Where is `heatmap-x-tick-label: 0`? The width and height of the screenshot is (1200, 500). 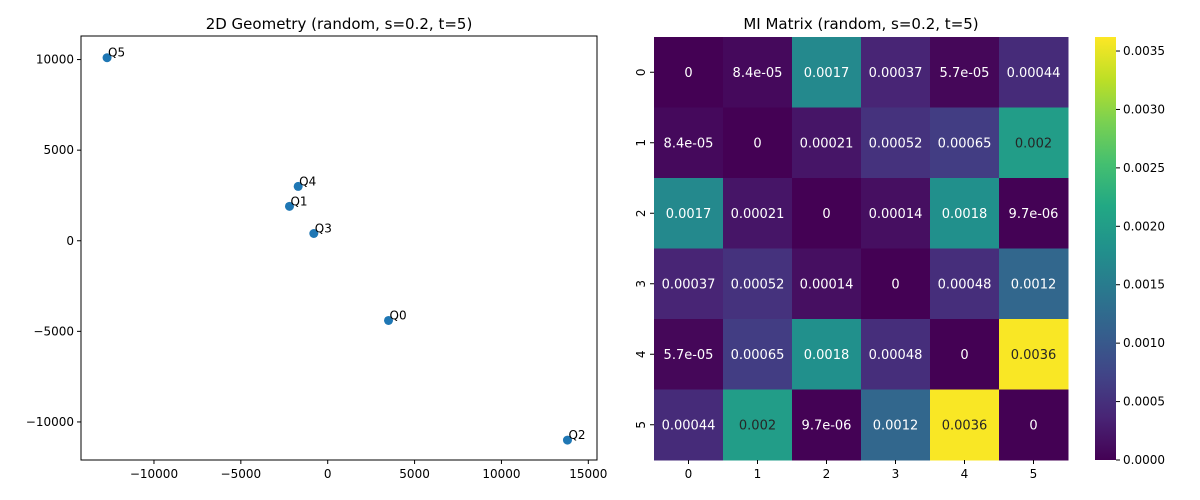
heatmap-x-tick-label: 0 is located at coordinates (689, 474).